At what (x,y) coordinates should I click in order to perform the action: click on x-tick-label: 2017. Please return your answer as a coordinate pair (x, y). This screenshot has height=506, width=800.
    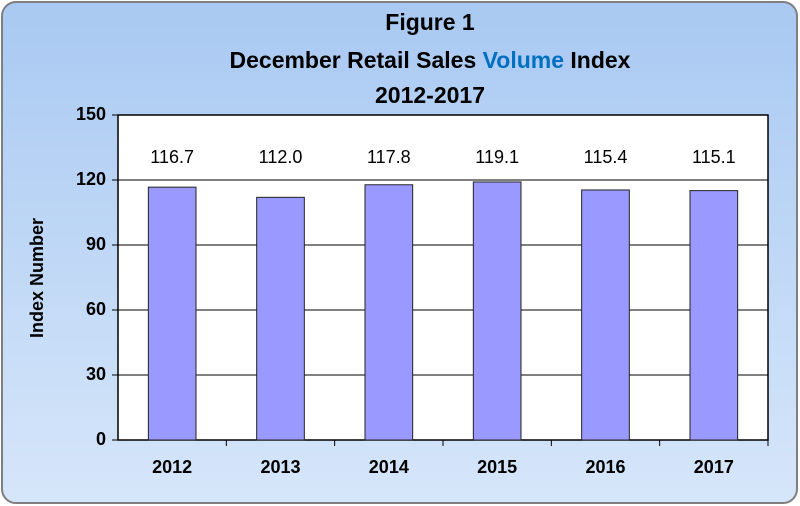
    Looking at the image, I should click on (714, 467).